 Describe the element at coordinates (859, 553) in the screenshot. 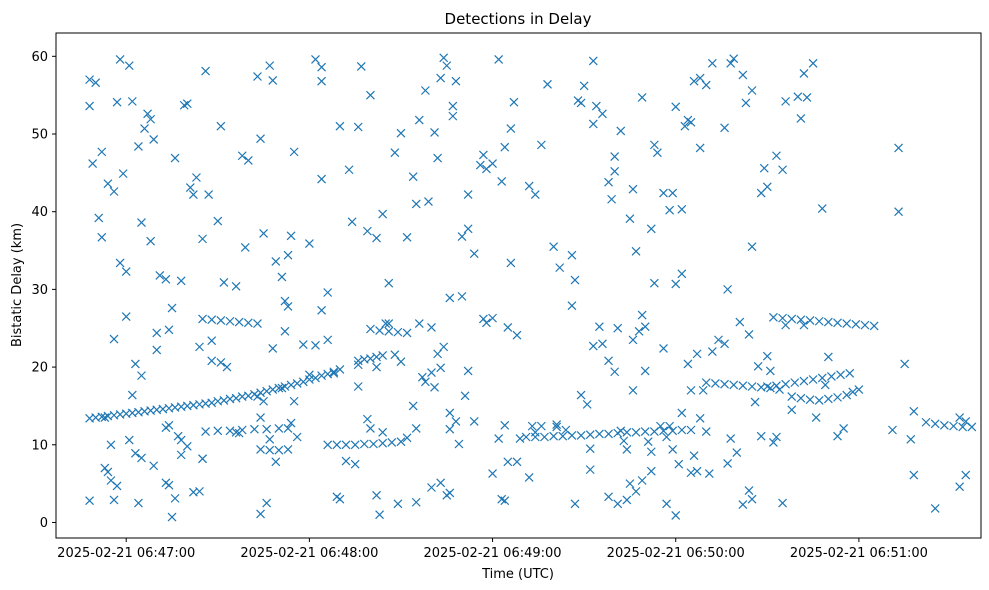

I see `x-tick-label: 2025-02-21 06:51:00` at that location.